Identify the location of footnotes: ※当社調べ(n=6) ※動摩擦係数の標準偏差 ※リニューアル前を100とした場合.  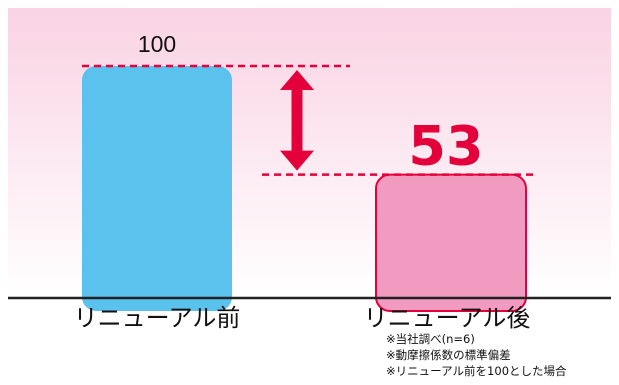
(502, 355).